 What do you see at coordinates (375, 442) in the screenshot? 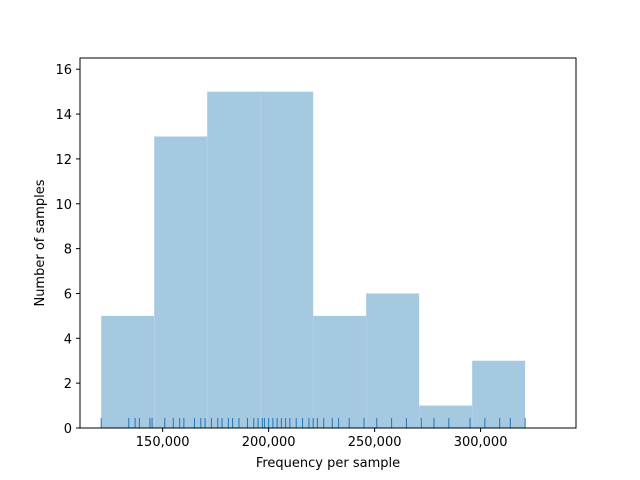
I see `x-tick-label: 250,000` at bounding box center [375, 442].